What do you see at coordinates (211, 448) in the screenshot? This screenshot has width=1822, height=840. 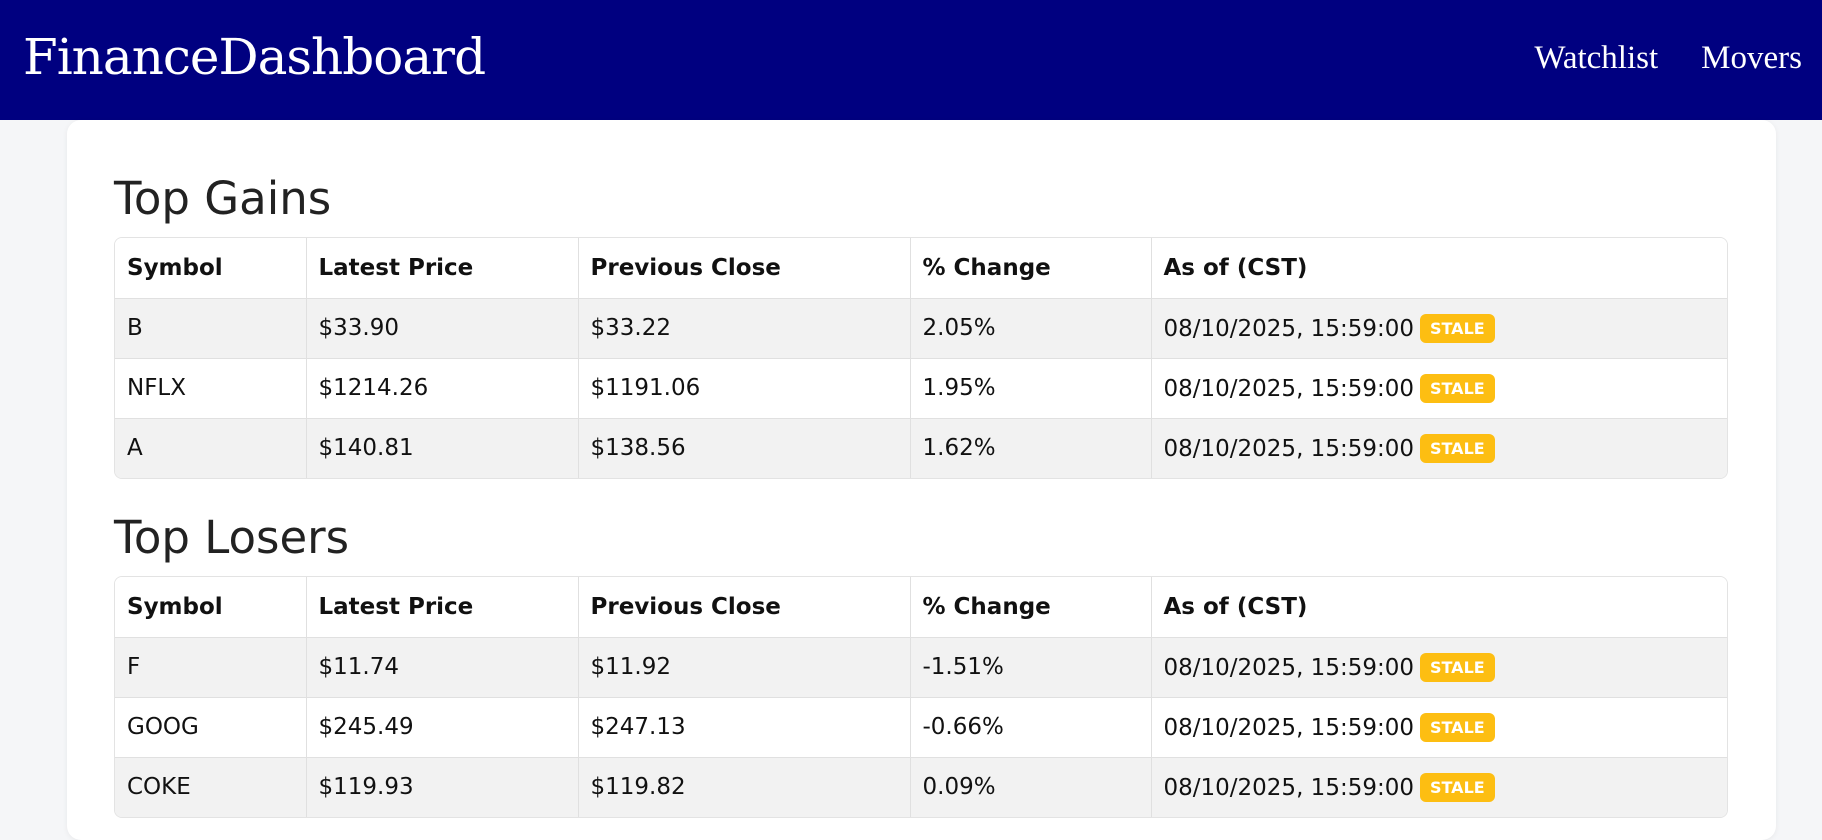 I see `cell-symbol: A` at bounding box center [211, 448].